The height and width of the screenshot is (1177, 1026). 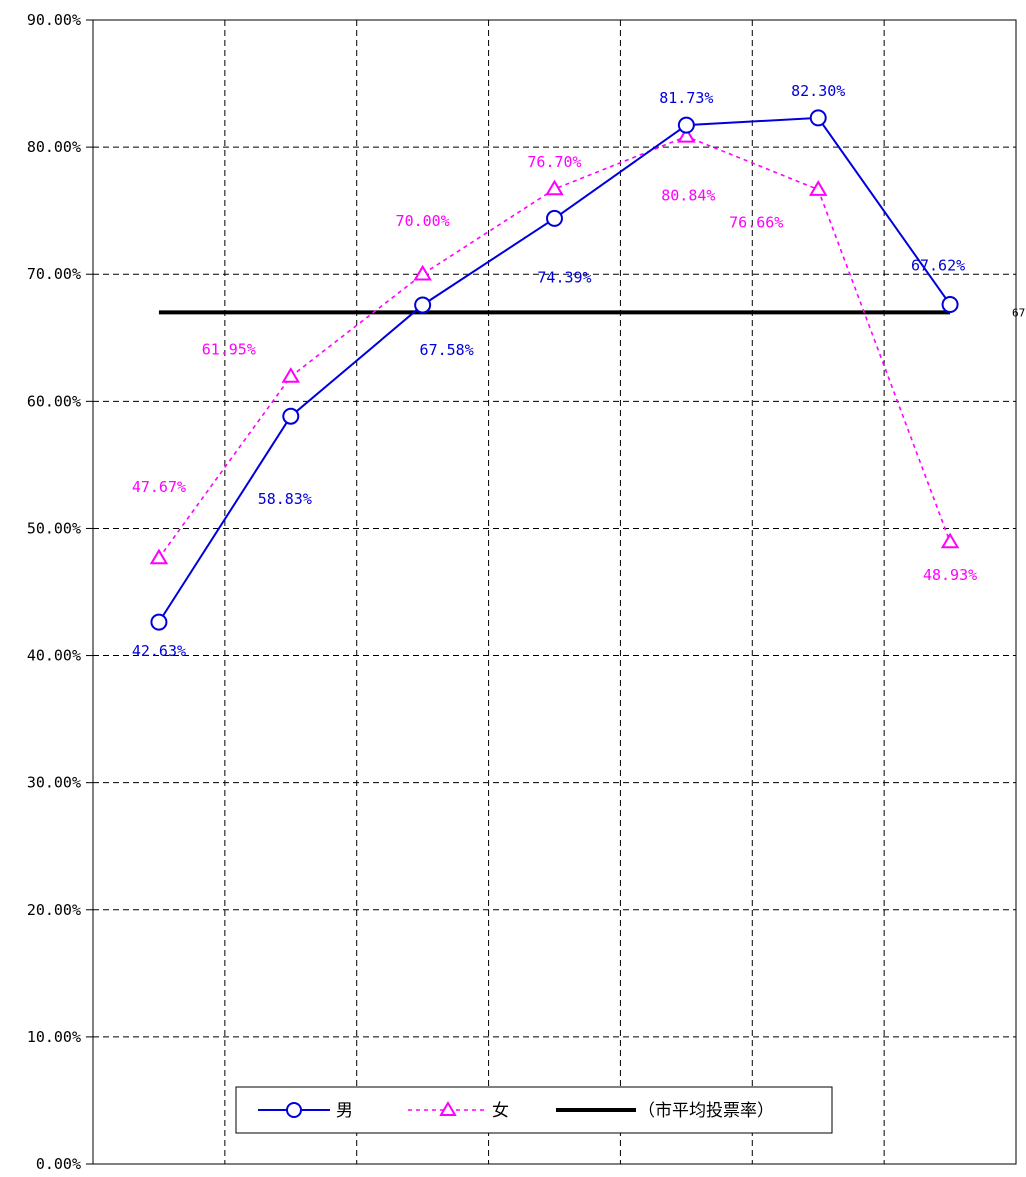 What do you see at coordinates (54, 274) in the screenshot?
I see `y-tick-label: 70.00%` at bounding box center [54, 274].